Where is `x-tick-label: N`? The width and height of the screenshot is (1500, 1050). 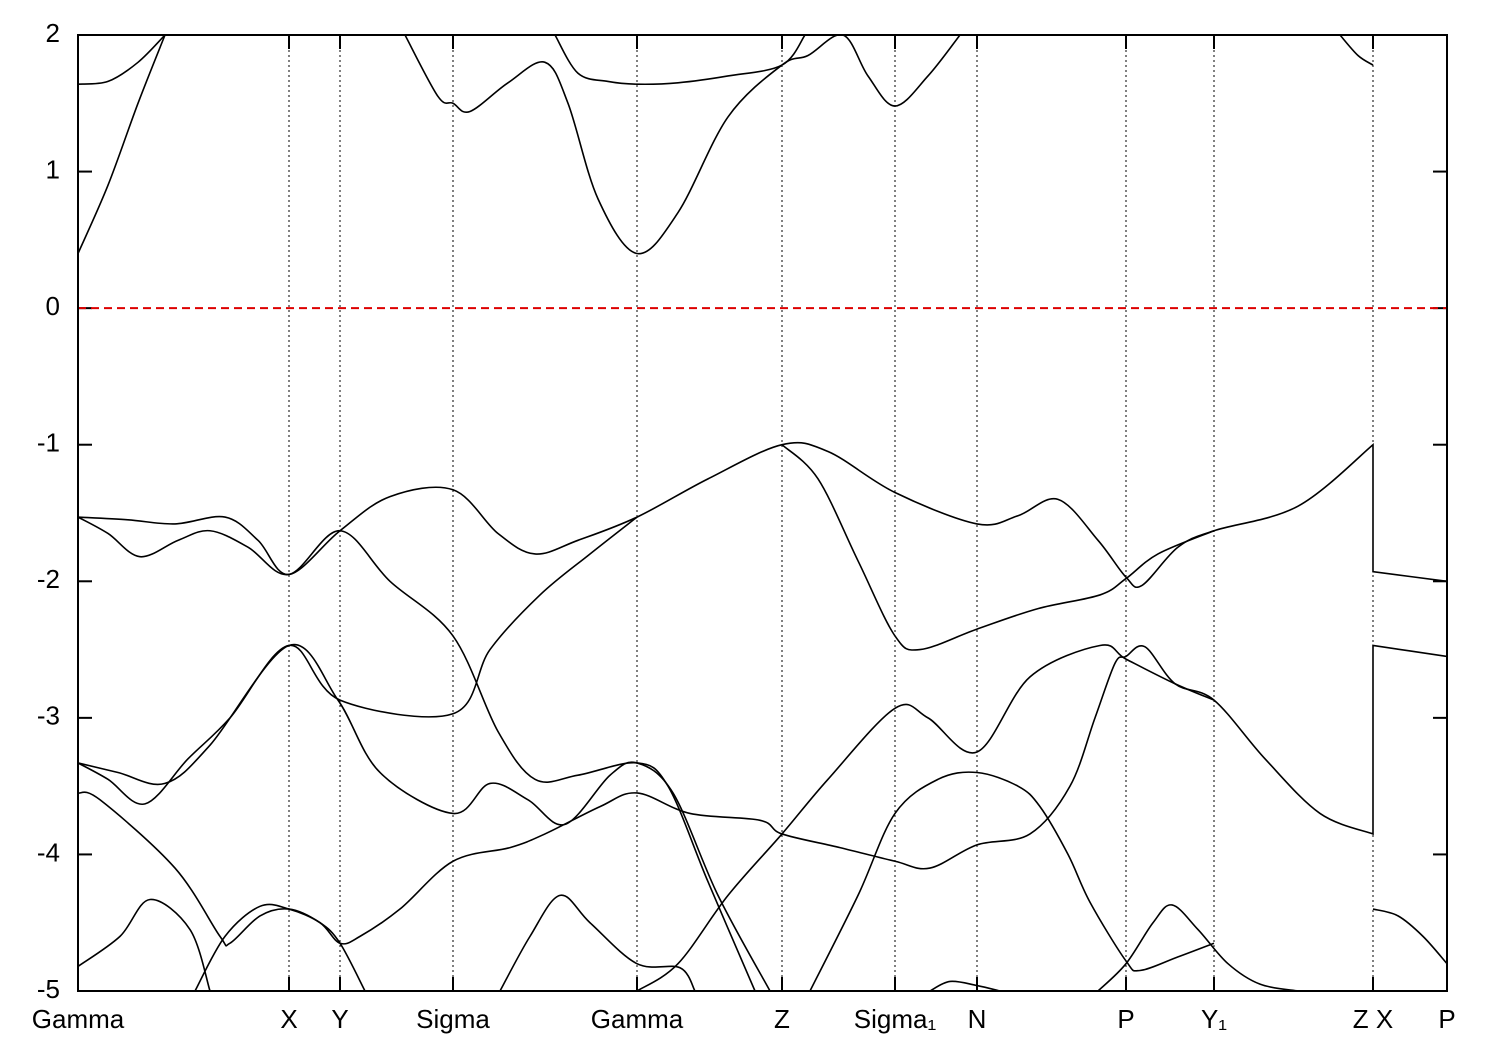 x-tick-label: N is located at coordinates (977, 1019).